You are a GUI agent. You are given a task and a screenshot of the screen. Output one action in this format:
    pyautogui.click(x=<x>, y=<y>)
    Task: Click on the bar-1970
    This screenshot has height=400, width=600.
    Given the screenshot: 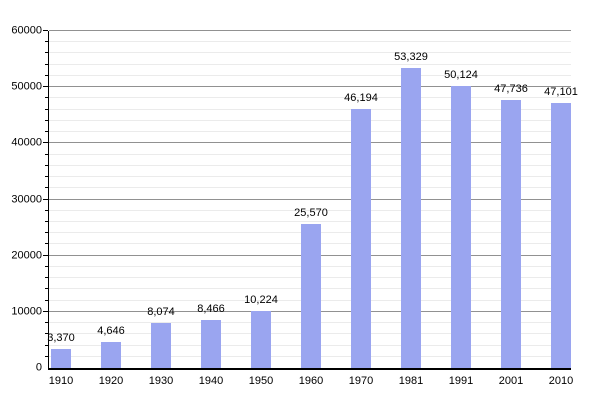 What is the action you would take?
    pyautogui.click(x=361, y=238)
    